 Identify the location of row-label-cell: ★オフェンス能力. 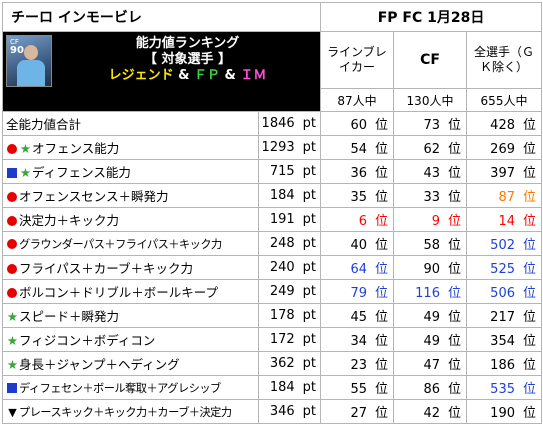
(130, 147).